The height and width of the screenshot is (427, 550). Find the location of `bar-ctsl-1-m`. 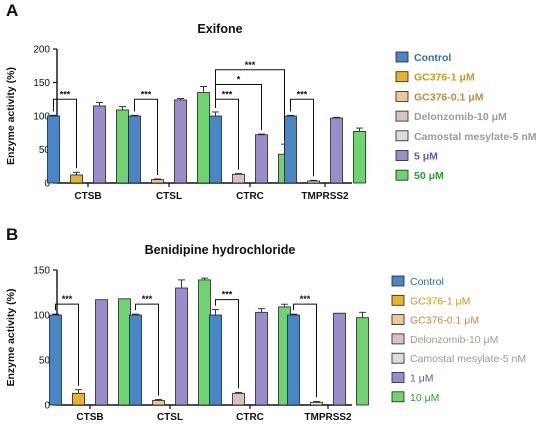

bar-ctsl-1-m is located at coordinates (181, 346).